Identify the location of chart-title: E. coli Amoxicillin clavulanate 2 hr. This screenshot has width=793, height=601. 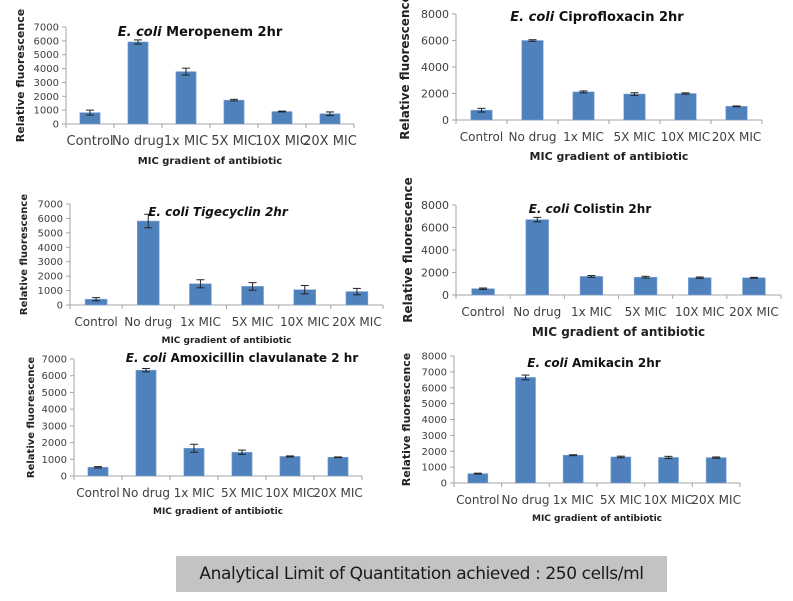
(242, 358).